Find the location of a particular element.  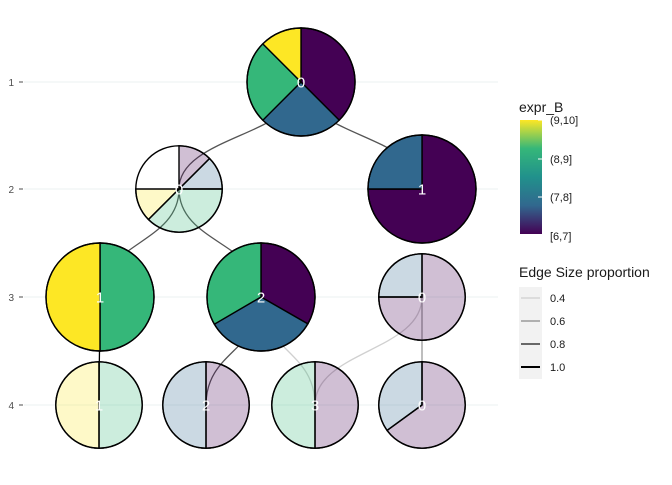

y-tick-label: 2 is located at coordinates (11, 190).